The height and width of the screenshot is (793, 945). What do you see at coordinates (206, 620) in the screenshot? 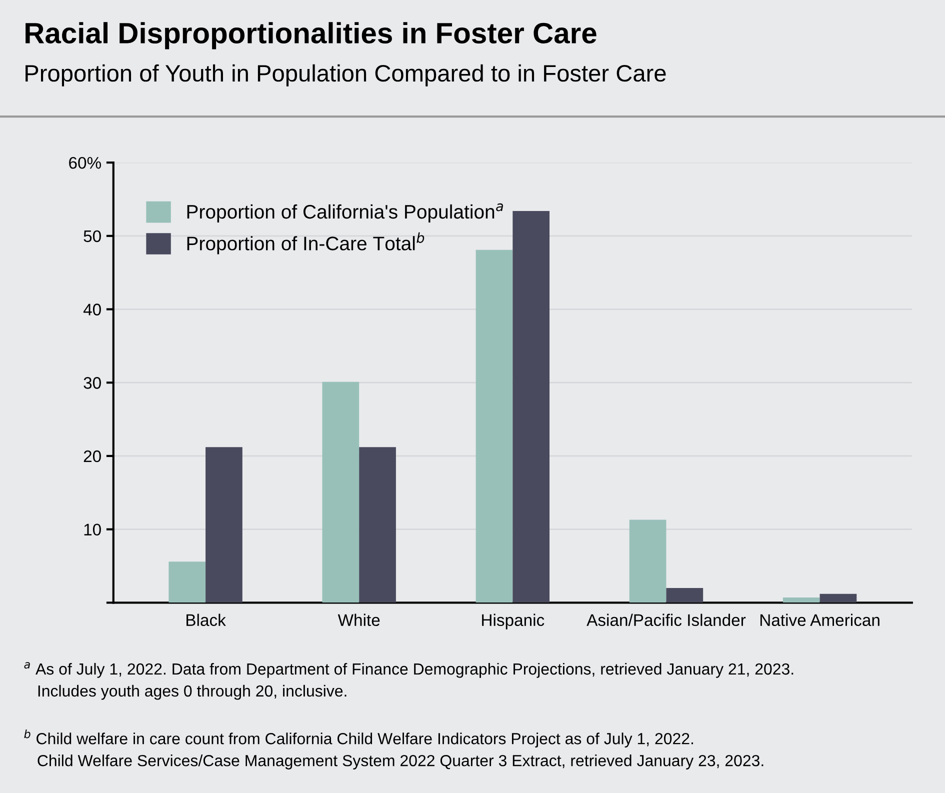
I see `x-tick-label: Black` at bounding box center [206, 620].